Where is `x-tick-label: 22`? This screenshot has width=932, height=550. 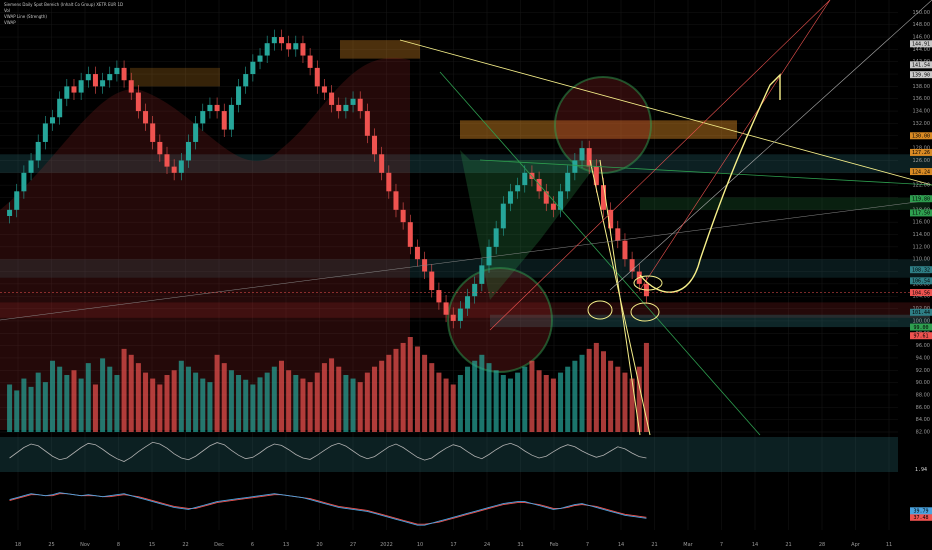
x-tick-label: 22 is located at coordinates (185, 545).